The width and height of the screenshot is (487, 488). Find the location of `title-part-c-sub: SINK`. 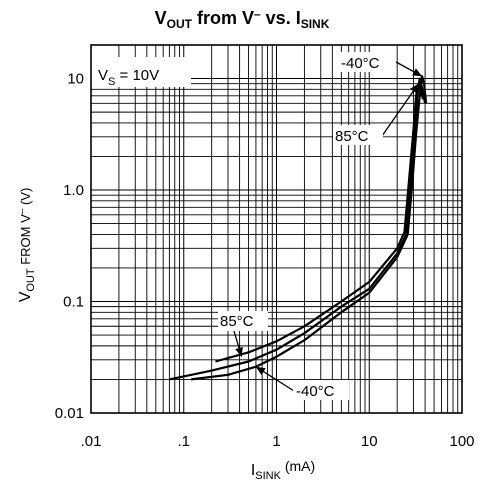

title-part-c-sub: SINK is located at coordinates (315, 24).